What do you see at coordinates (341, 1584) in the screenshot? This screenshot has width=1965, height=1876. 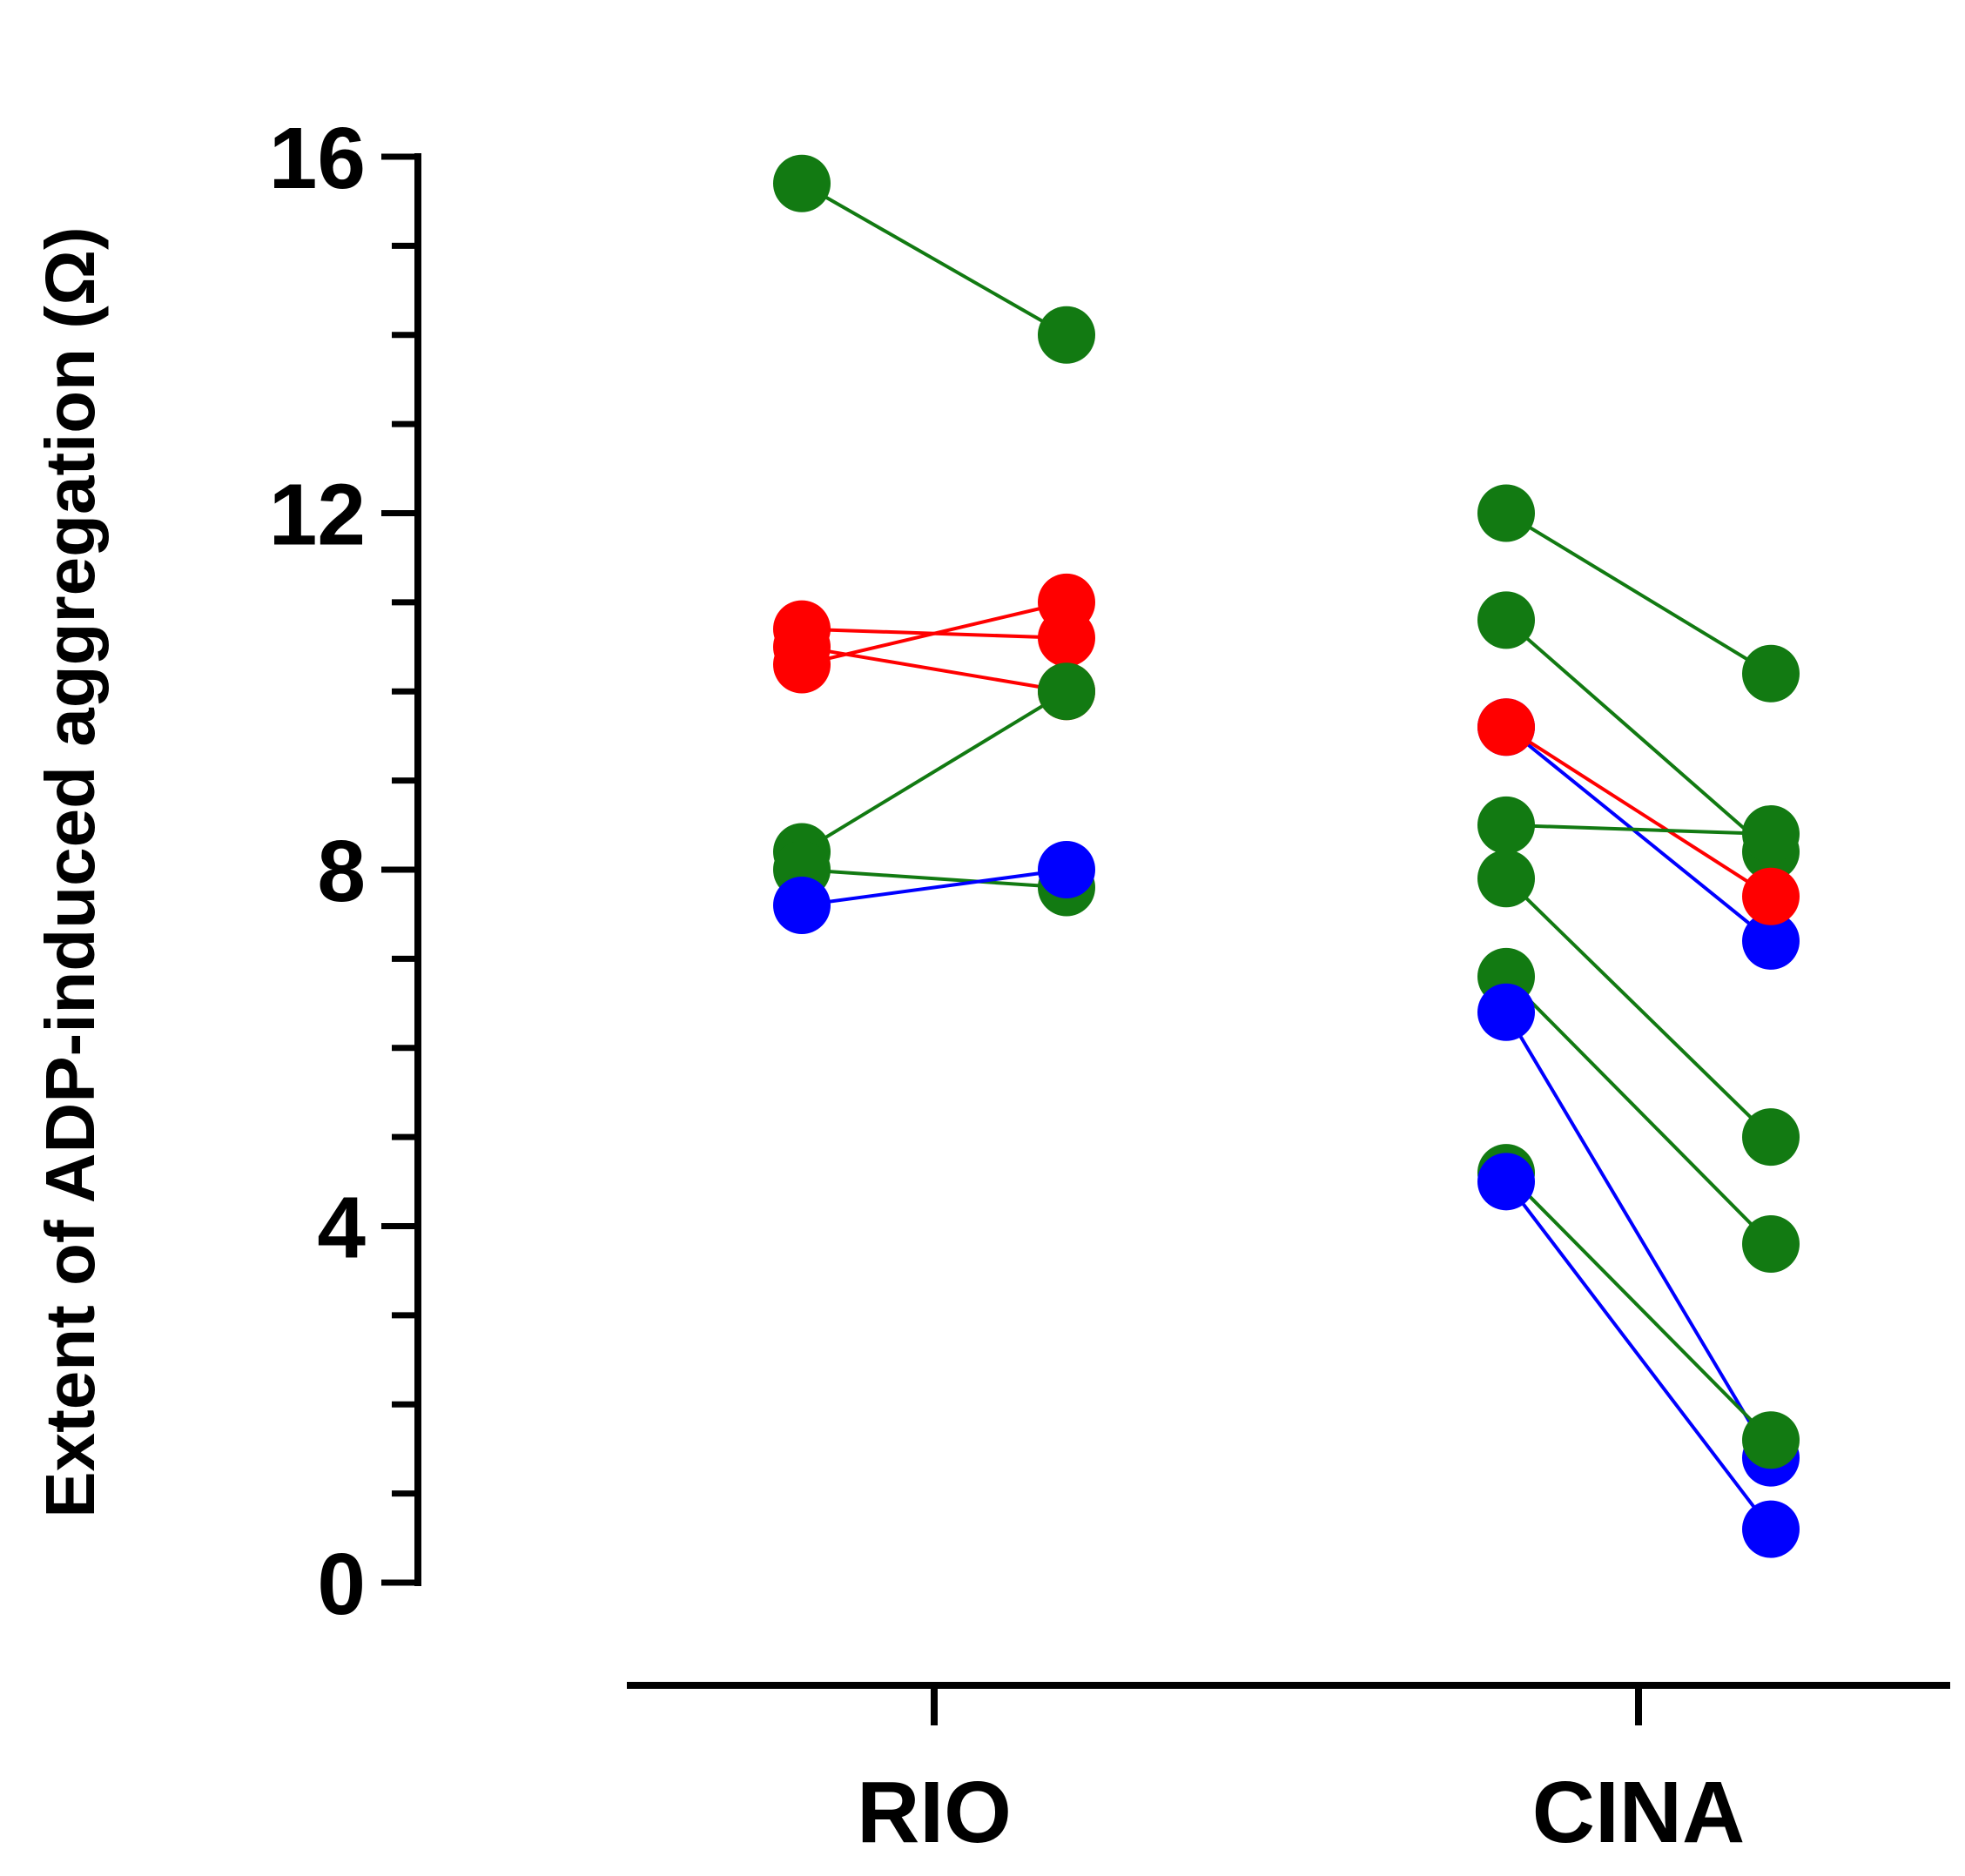 I see `y-tick-label: 0` at bounding box center [341, 1584].